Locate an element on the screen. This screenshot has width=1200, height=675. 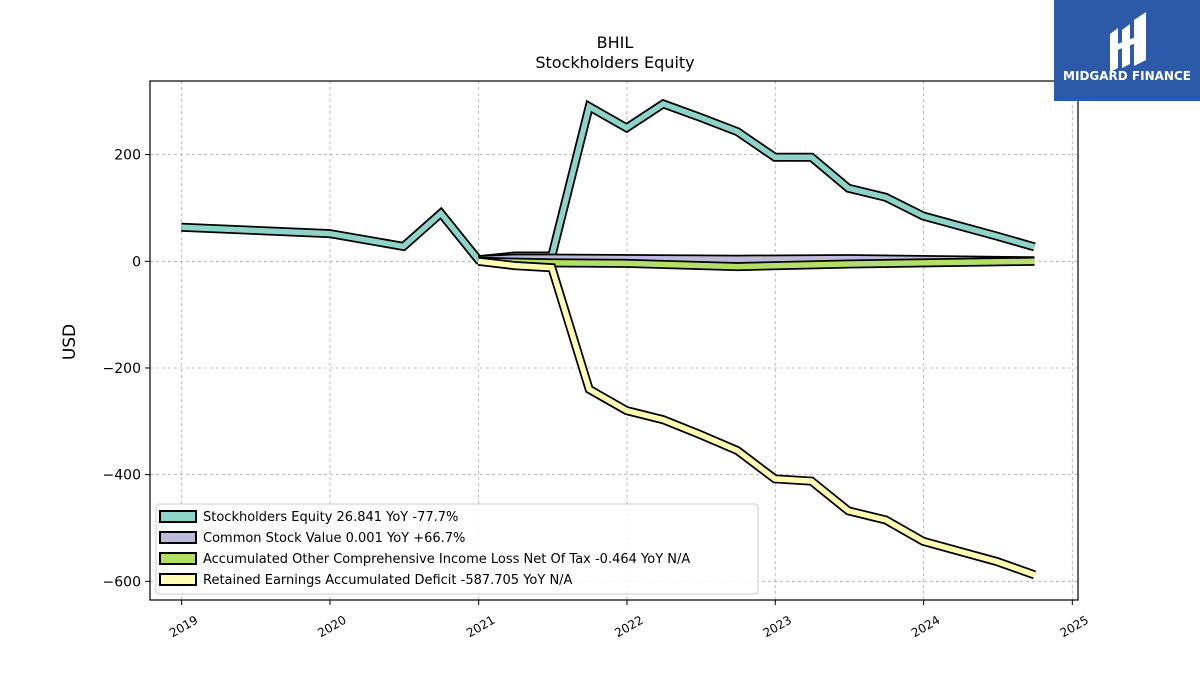
legend-item: Stockholders Equity 26.841 YoY -77.7% is located at coordinates (308, 517).